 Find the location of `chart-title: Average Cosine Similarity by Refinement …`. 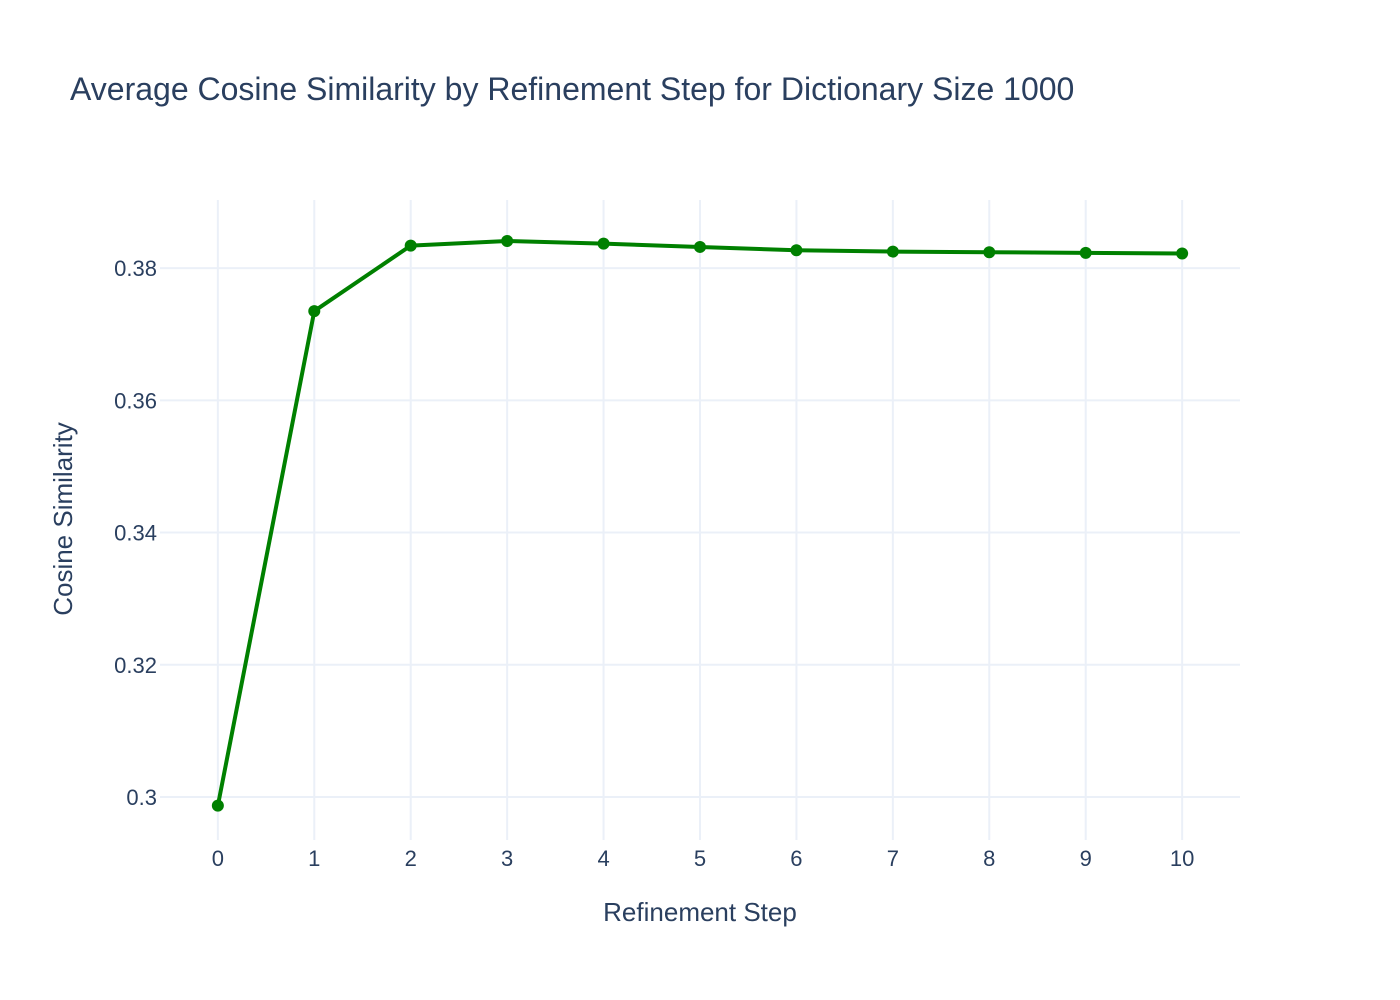

chart-title: Average Cosine Similarity by Refinement … is located at coordinates (572, 89).